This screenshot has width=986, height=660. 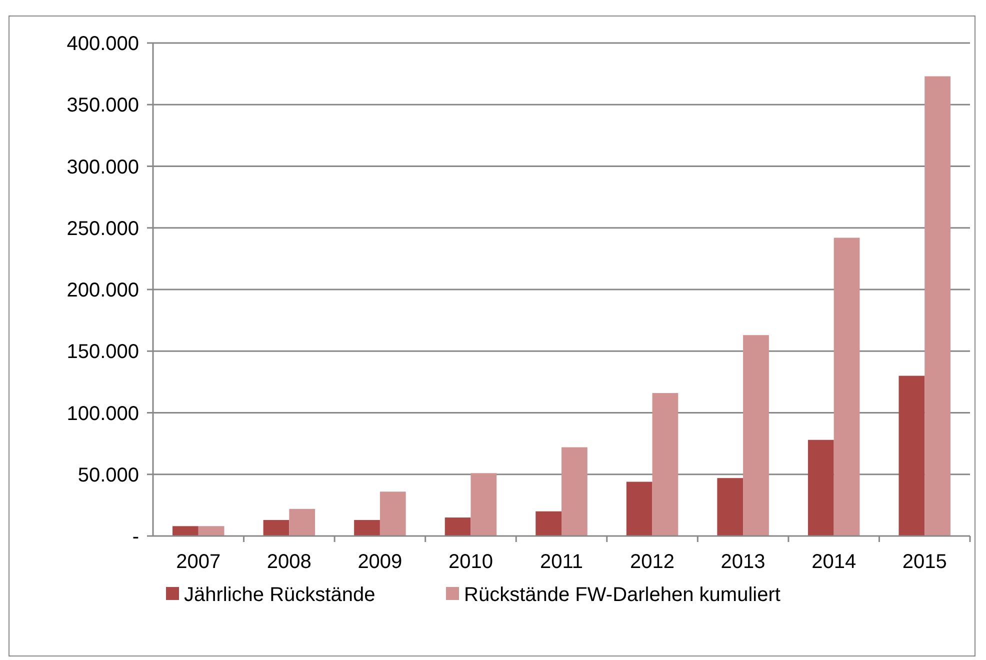 What do you see at coordinates (652, 562) in the screenshot?
I see `x-tick-label: 2012` at bounding box center [652, 562].